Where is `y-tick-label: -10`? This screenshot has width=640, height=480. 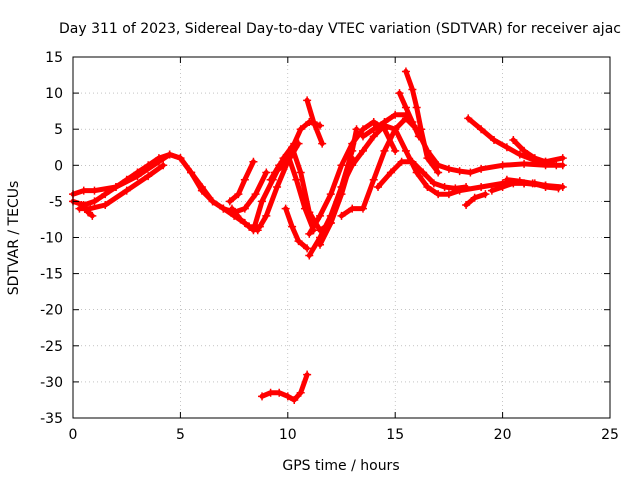 y-tick-label: -10 is located at coordinates (51, 239).